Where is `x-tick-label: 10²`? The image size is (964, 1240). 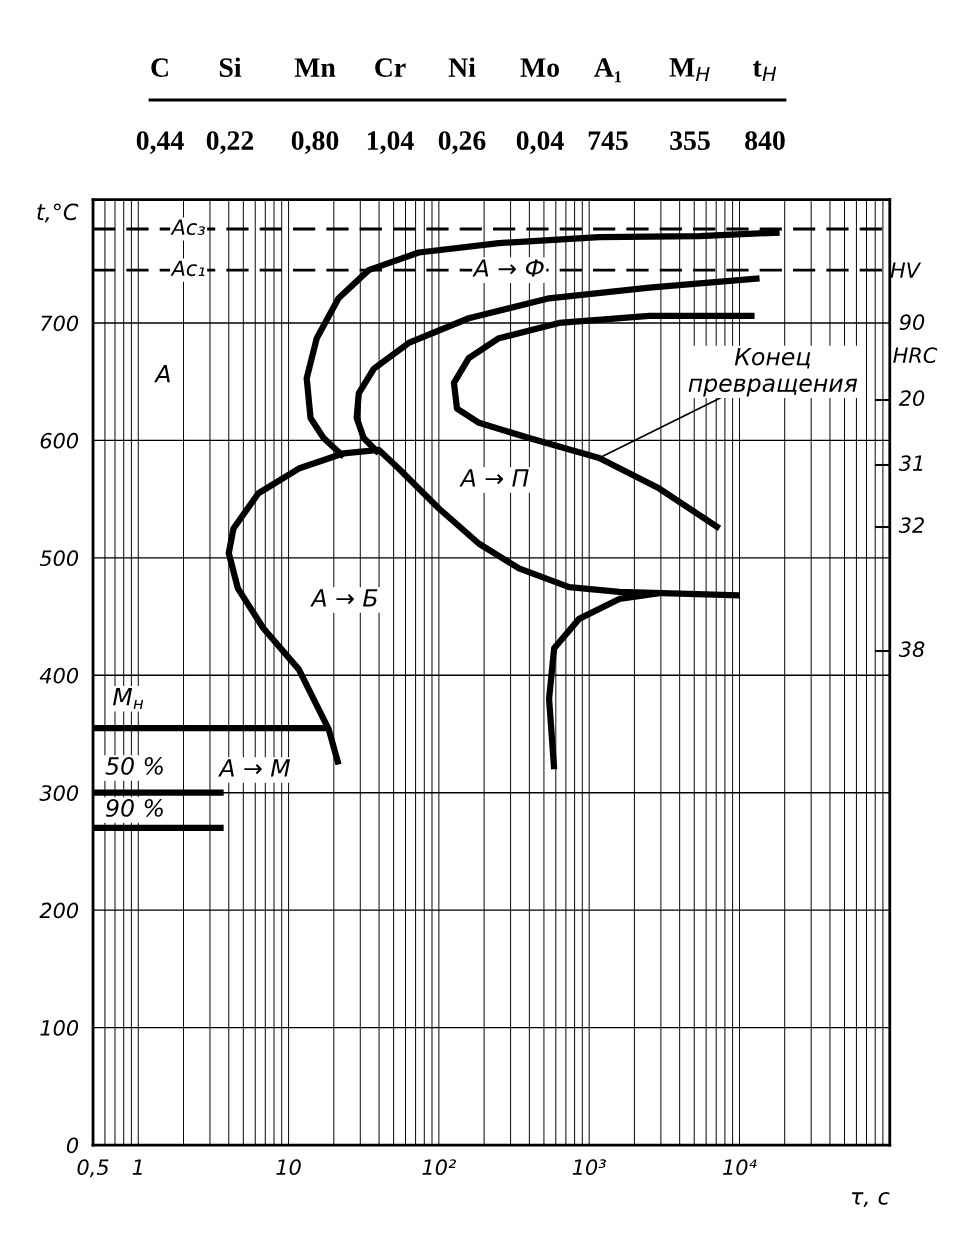
x-tick-label: 10² is located at coordinates (439, 1167).